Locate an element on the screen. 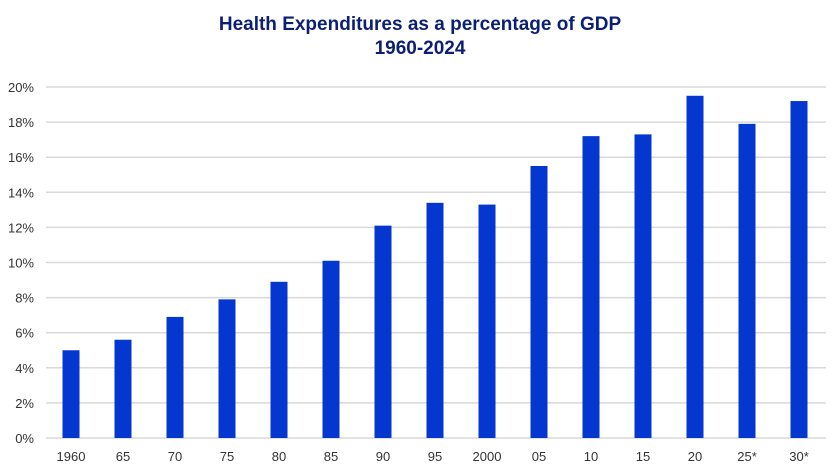 The image size is (840, 472). x-tick-label: 10 is located at coordinates (591, 456).